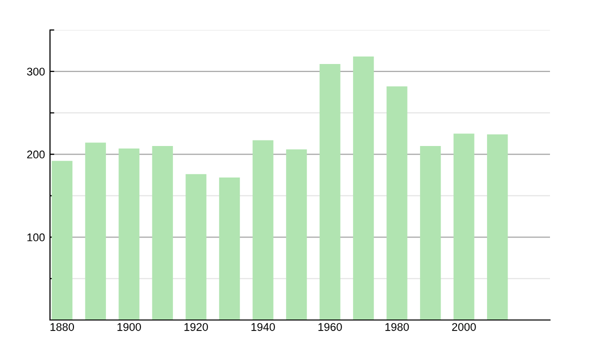  What do you see at coordinates (129, 327) in the screenshot?
I see `x-tick-label: 1900` at bounding box center [129, 327].